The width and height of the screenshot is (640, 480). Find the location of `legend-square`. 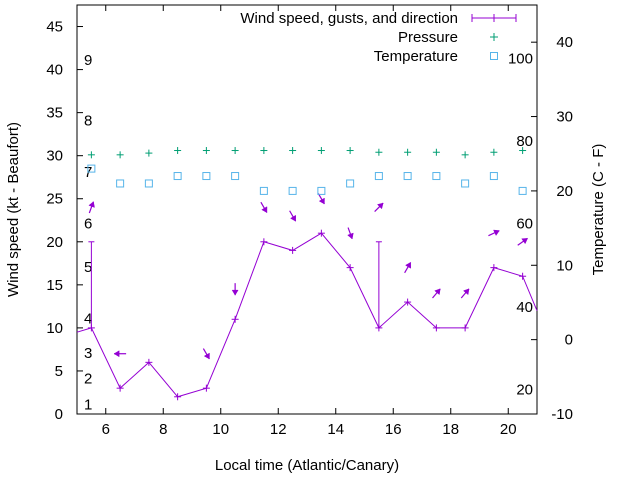

legend-square is located at coordinates (494, 56).